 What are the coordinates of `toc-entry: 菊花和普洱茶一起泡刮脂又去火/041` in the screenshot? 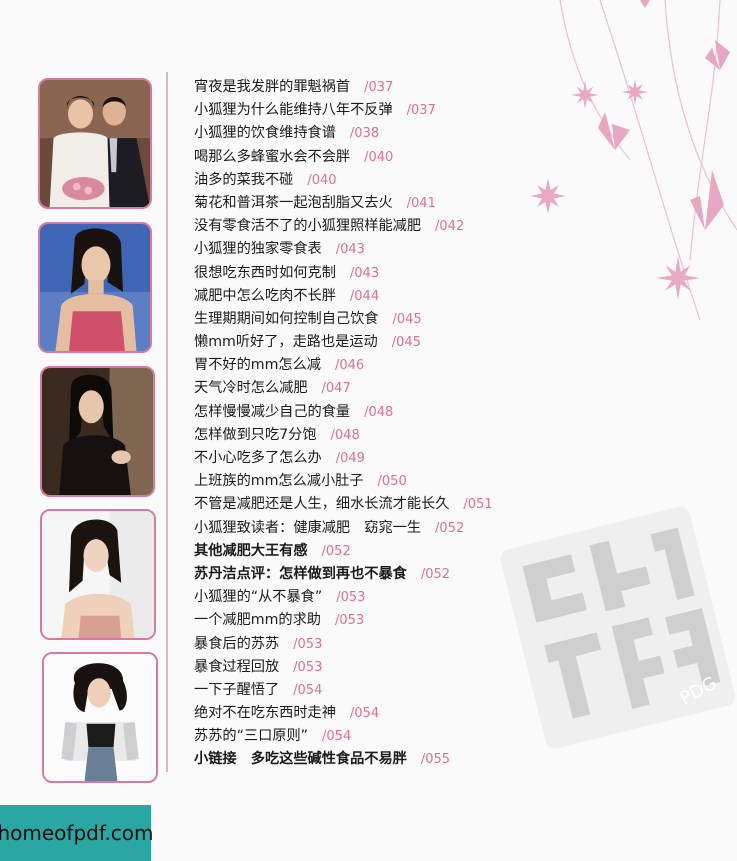 It's located at (429, 203).